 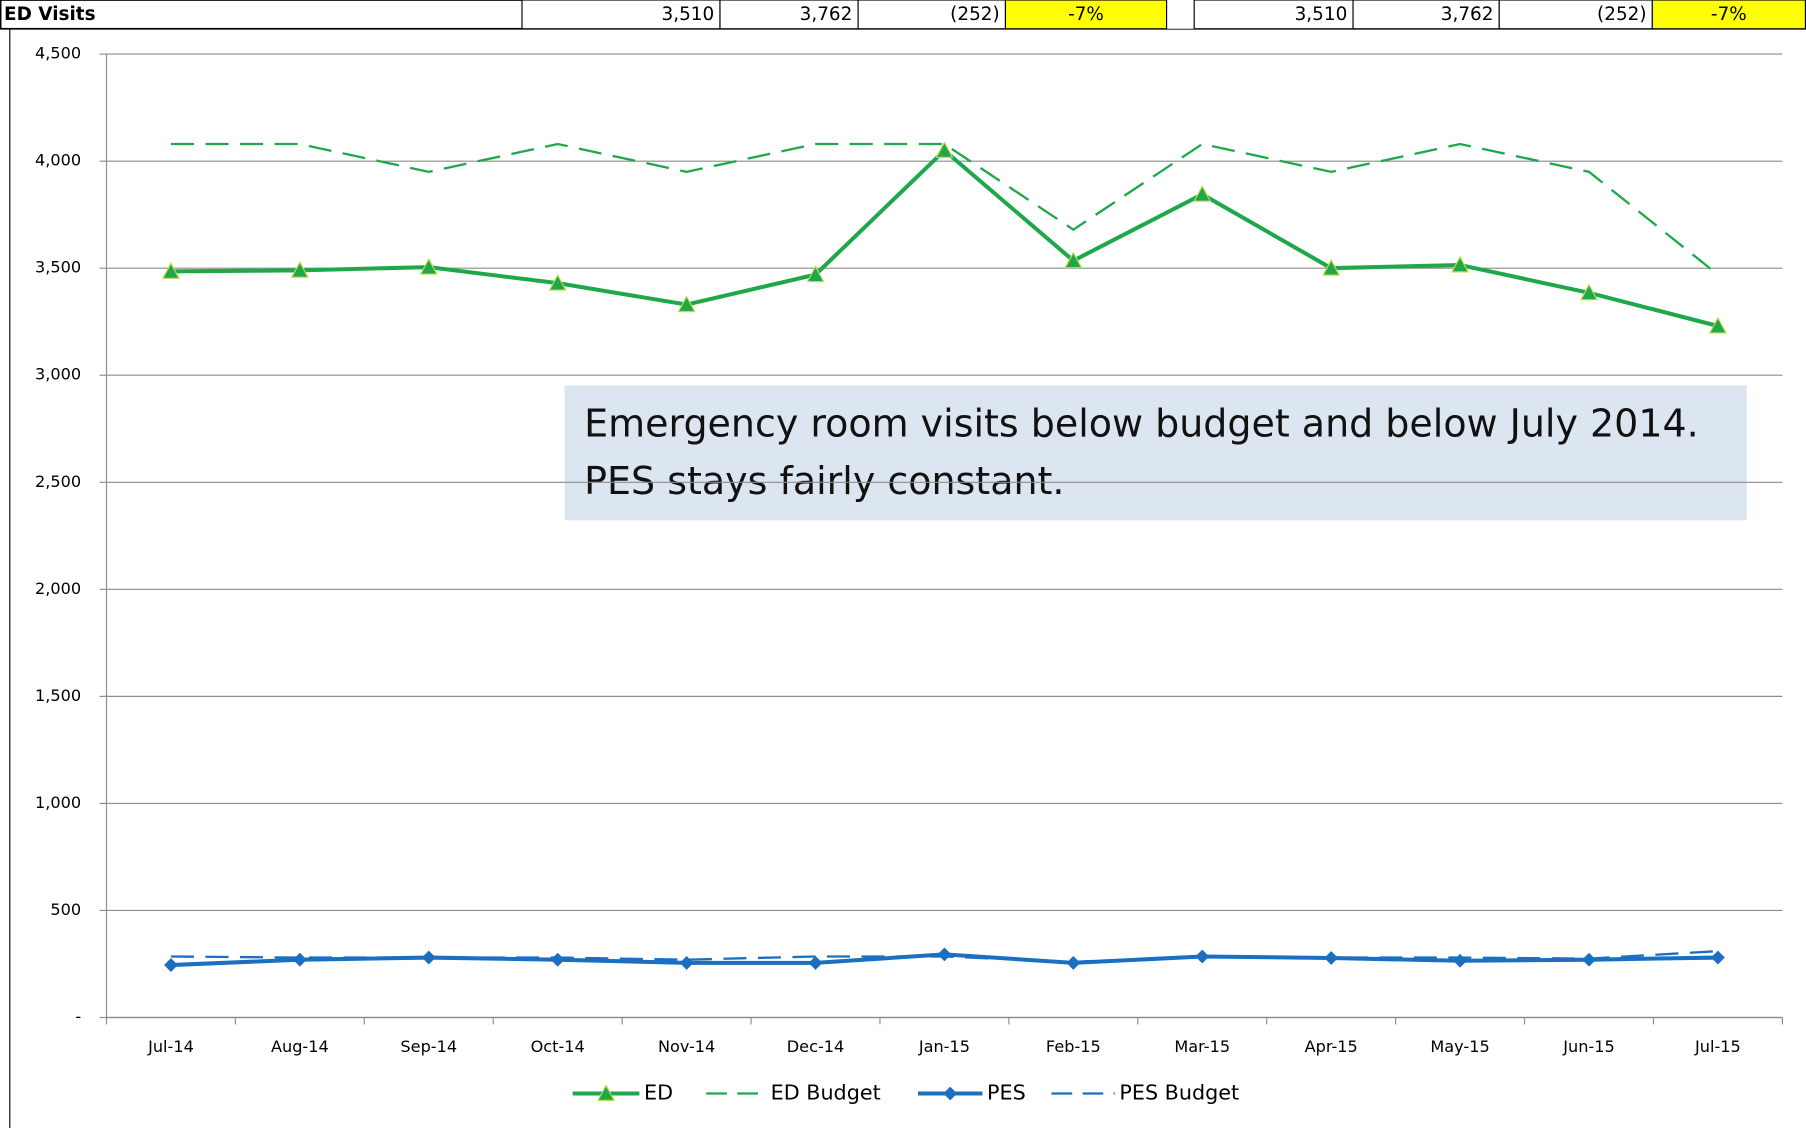 I want to click on y-tick-label: 3,500, so click(x=58, y=267).